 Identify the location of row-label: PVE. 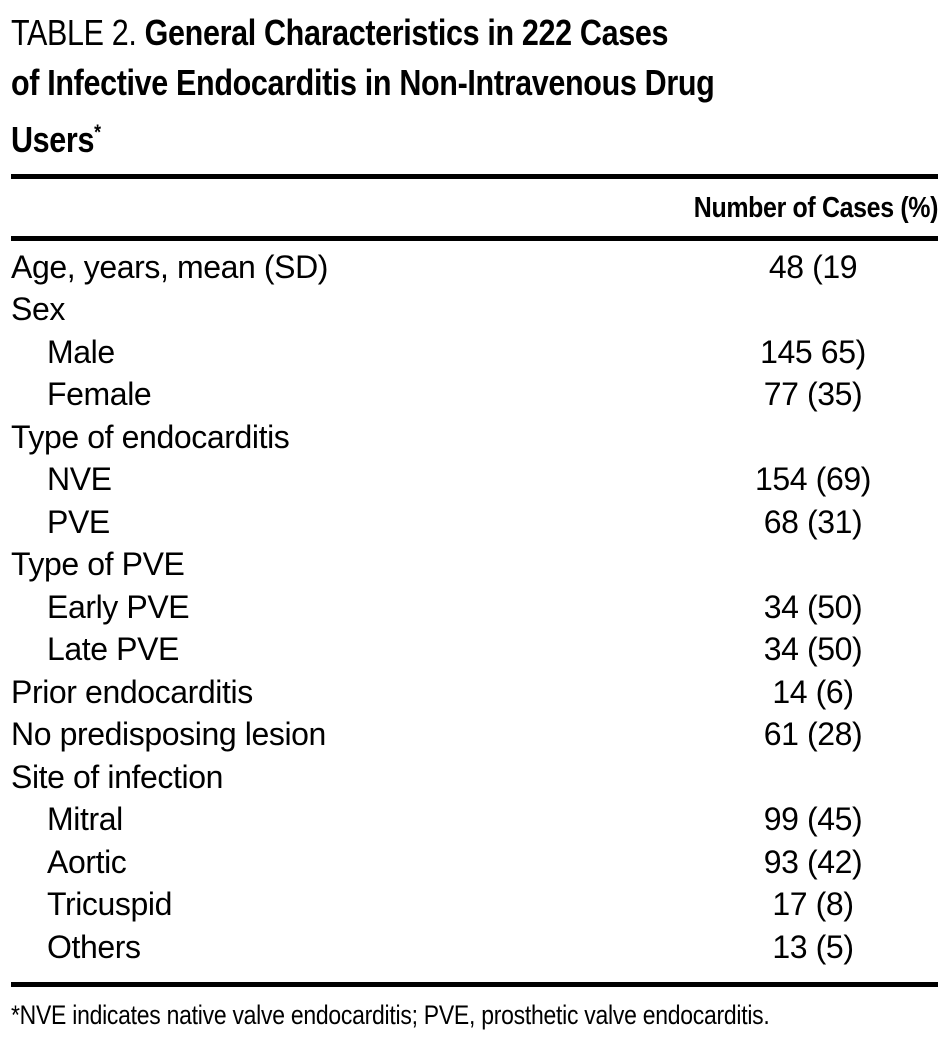
(78, 521).